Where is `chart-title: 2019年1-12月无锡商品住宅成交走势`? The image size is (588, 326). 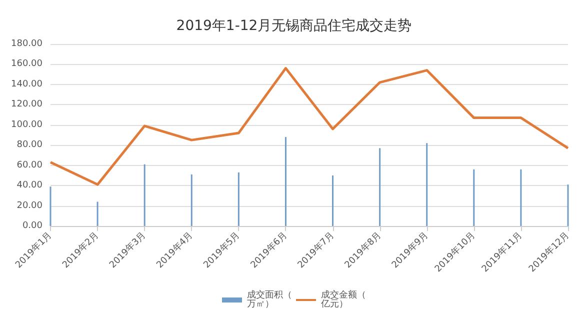 chart-title: 2019年1-12月无锡商品住宅成交走势 is located at coordinates (294, 26).